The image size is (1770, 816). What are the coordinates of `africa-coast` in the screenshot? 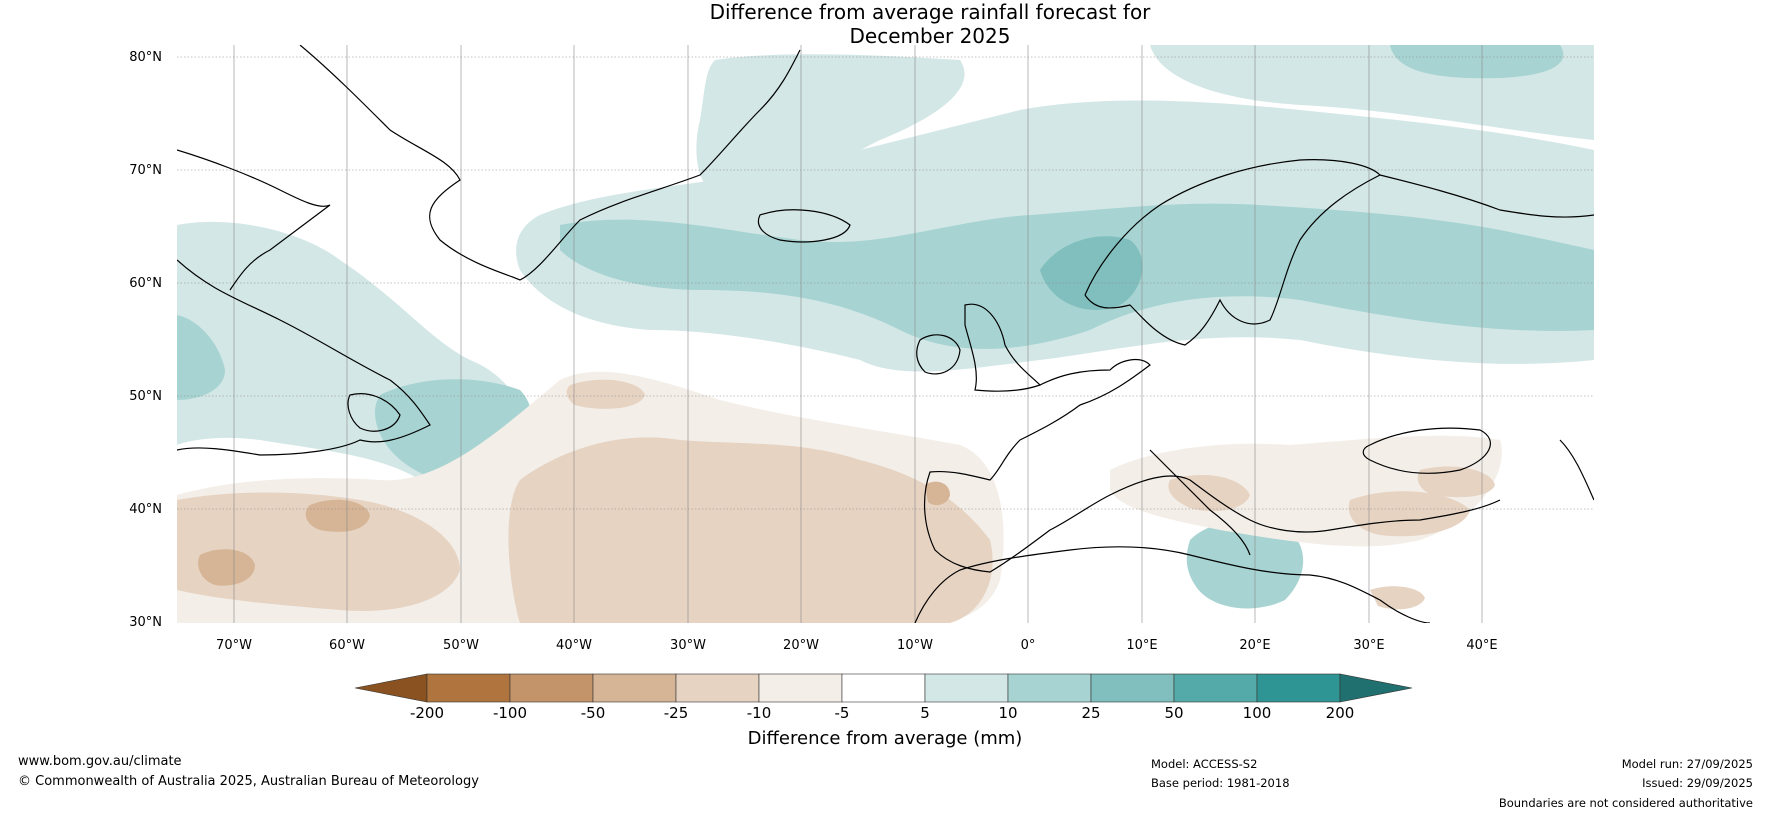 It's located at (1172, 584).